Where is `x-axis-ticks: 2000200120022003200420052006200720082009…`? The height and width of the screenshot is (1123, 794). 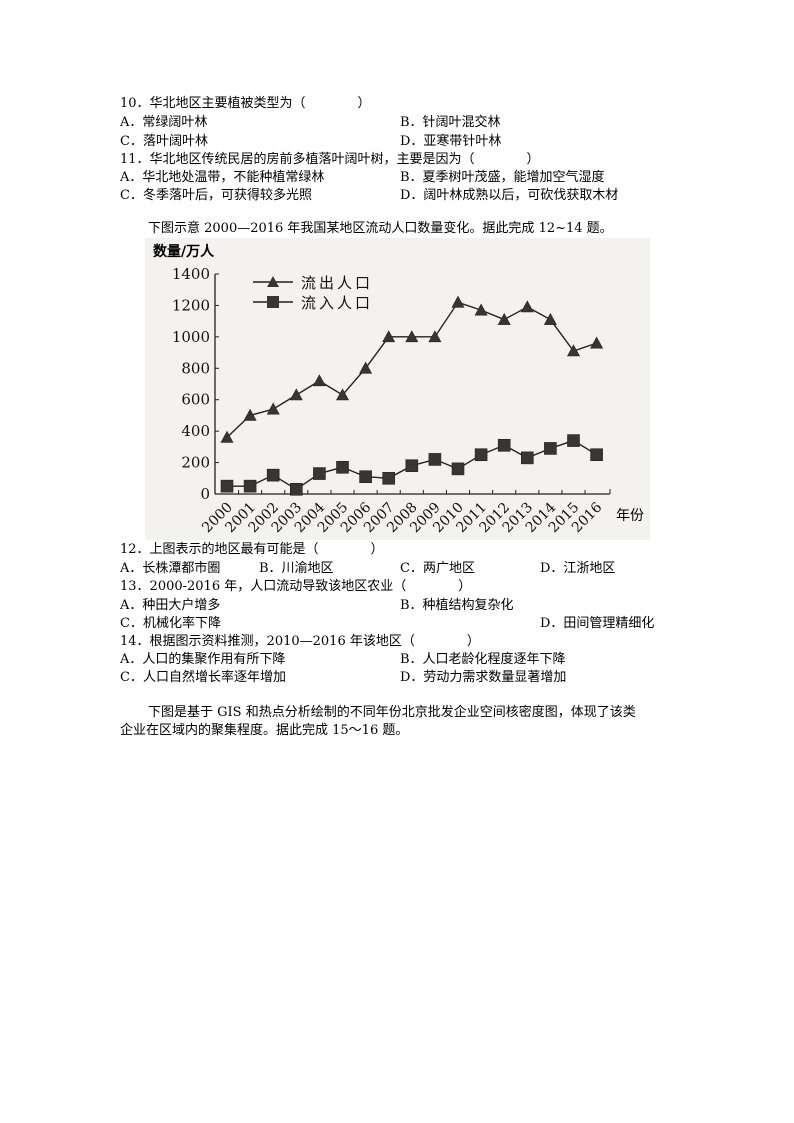
x-axis-ticks: 2000200120022003200420052006200720082009… is located at coordinates (405, 512).